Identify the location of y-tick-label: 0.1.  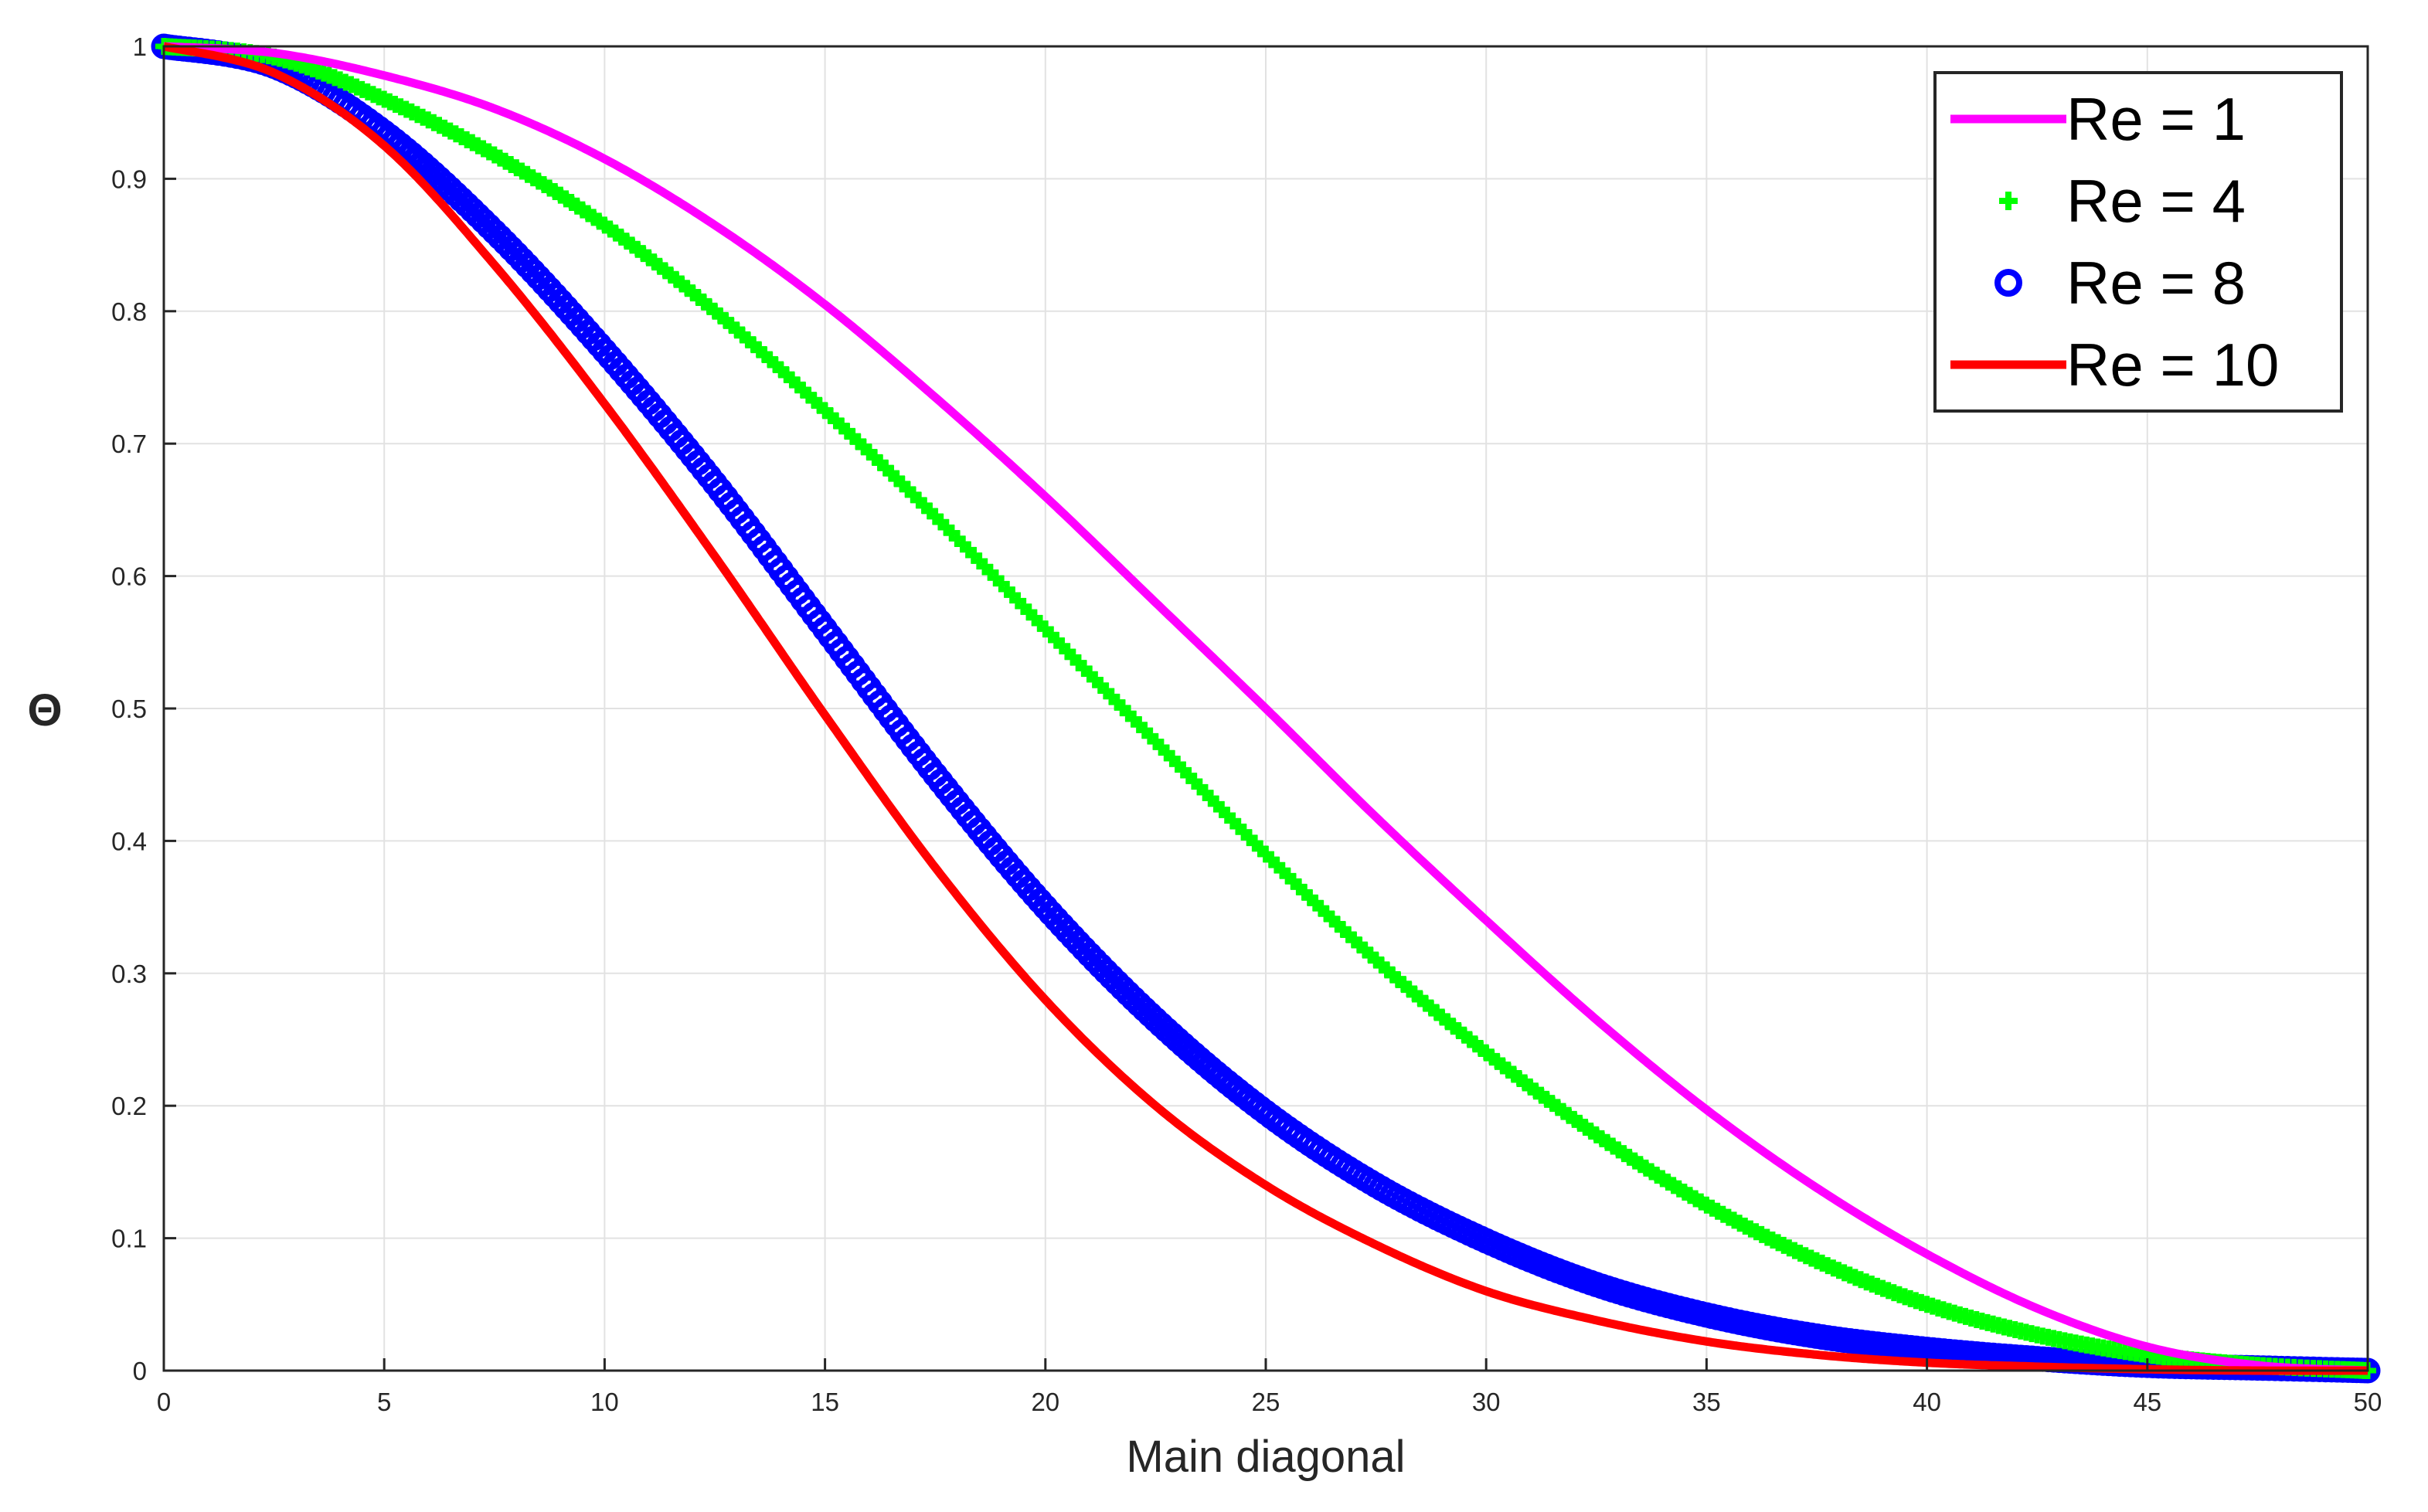
(129, 1239).